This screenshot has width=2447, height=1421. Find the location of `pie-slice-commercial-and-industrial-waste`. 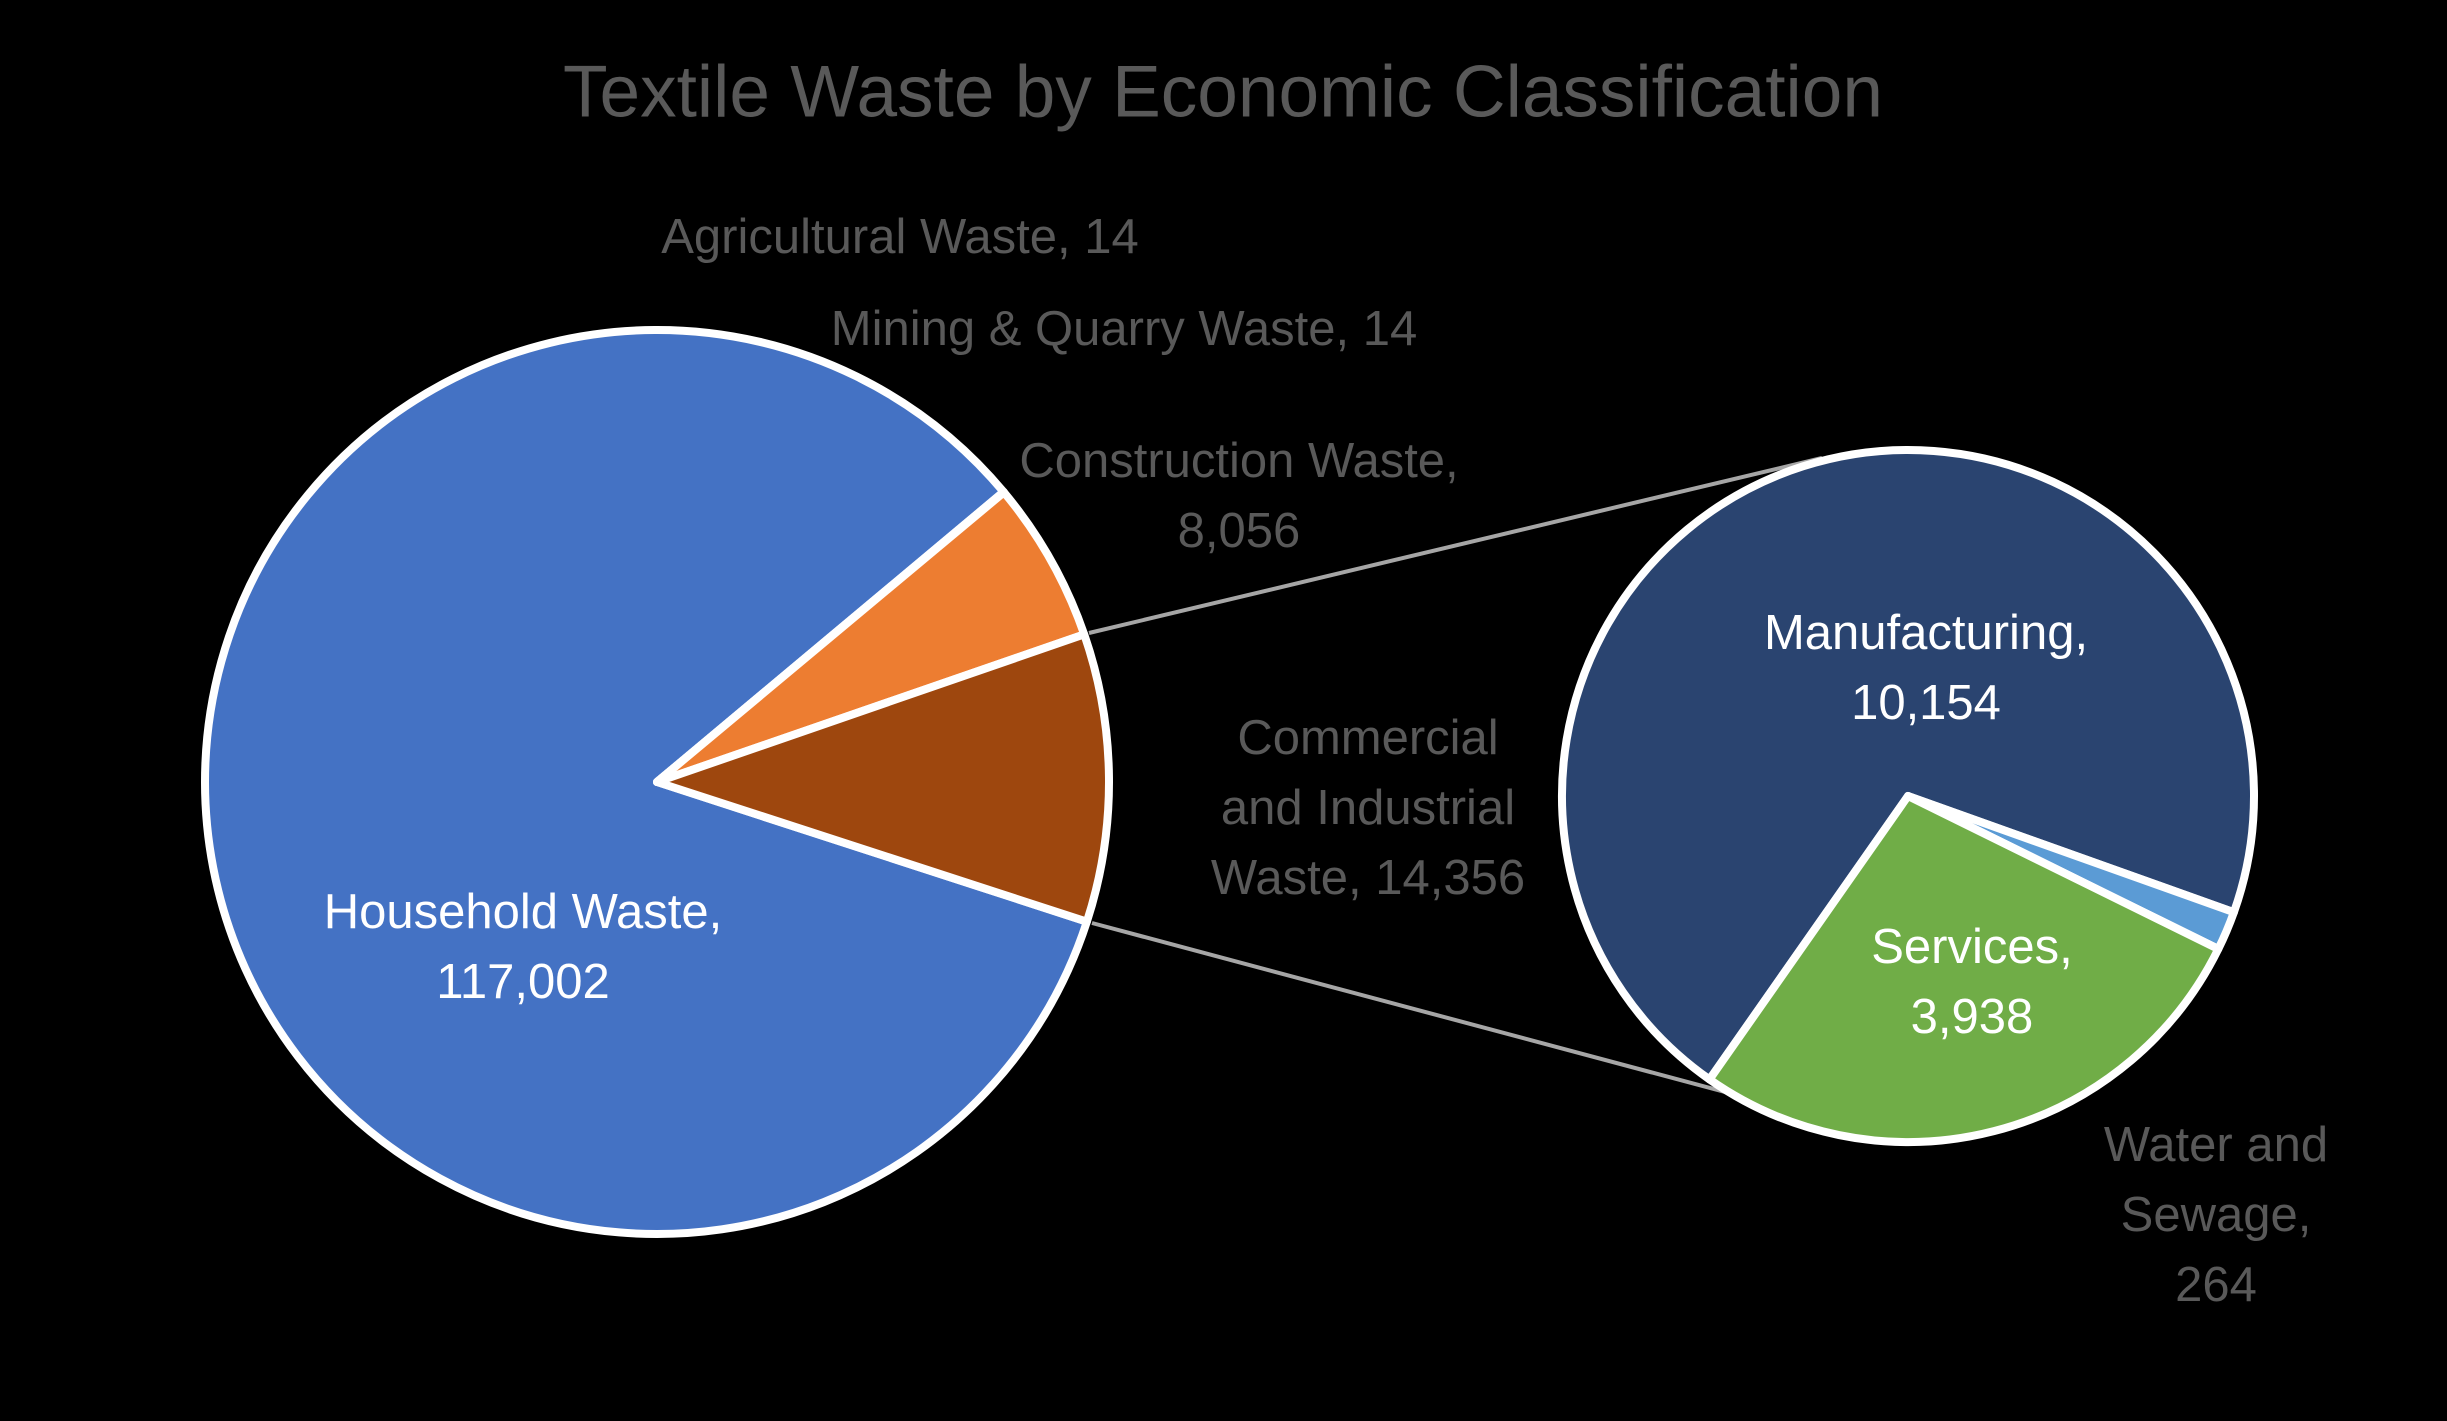

pie-slice-commercial-and-industrial-waste is located at coordinates (883, 778).